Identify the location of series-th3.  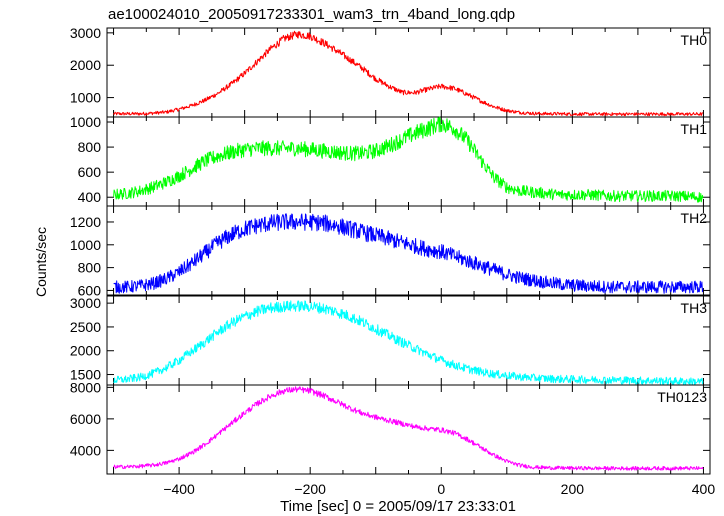
(408, 343).